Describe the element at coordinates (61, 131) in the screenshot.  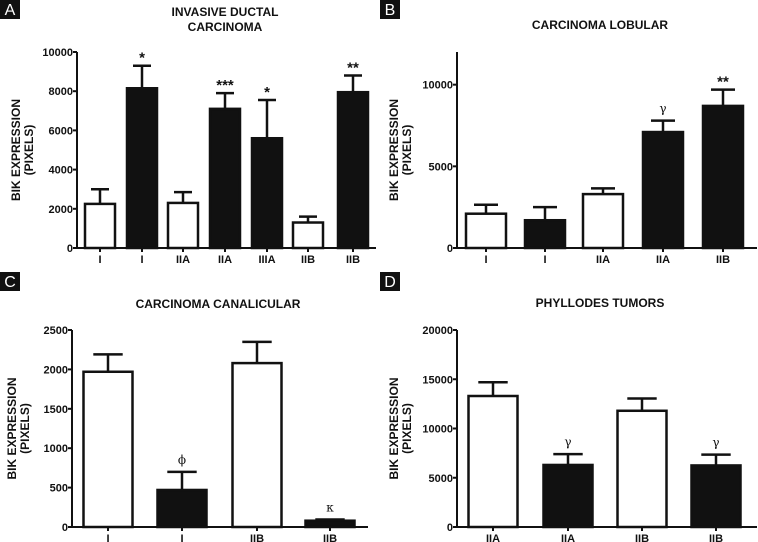
I see `y-tick-label: 6000` at that location.